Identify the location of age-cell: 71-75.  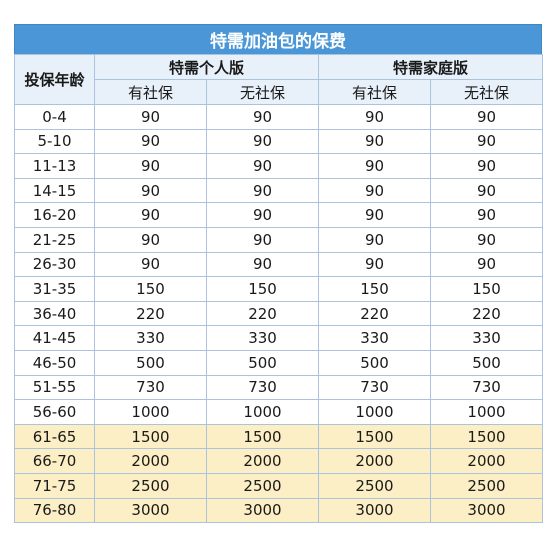
(54, 485).